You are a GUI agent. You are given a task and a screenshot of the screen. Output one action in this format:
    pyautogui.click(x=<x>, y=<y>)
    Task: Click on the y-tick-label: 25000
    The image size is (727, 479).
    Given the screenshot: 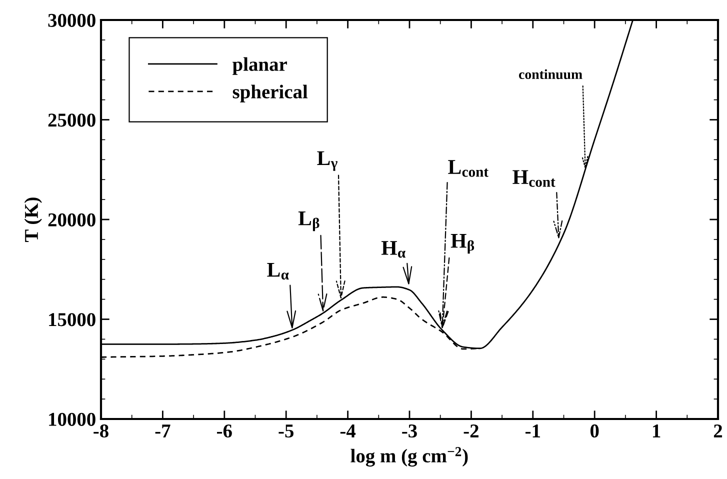 What is the action you would take?
    pyautogui.click(x=72, y=120)
    